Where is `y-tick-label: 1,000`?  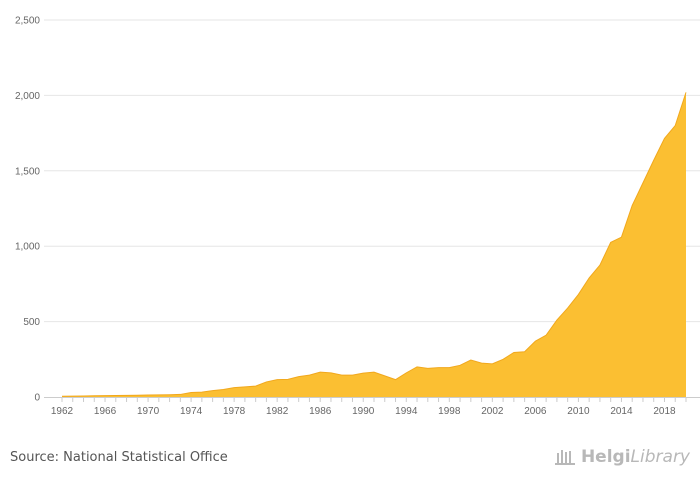 y-tick-label: 1,000 is located at coordinates (27, 247).